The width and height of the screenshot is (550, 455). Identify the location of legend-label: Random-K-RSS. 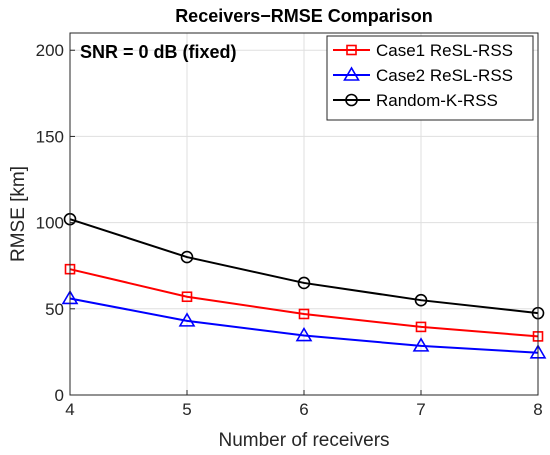
(437, 100).